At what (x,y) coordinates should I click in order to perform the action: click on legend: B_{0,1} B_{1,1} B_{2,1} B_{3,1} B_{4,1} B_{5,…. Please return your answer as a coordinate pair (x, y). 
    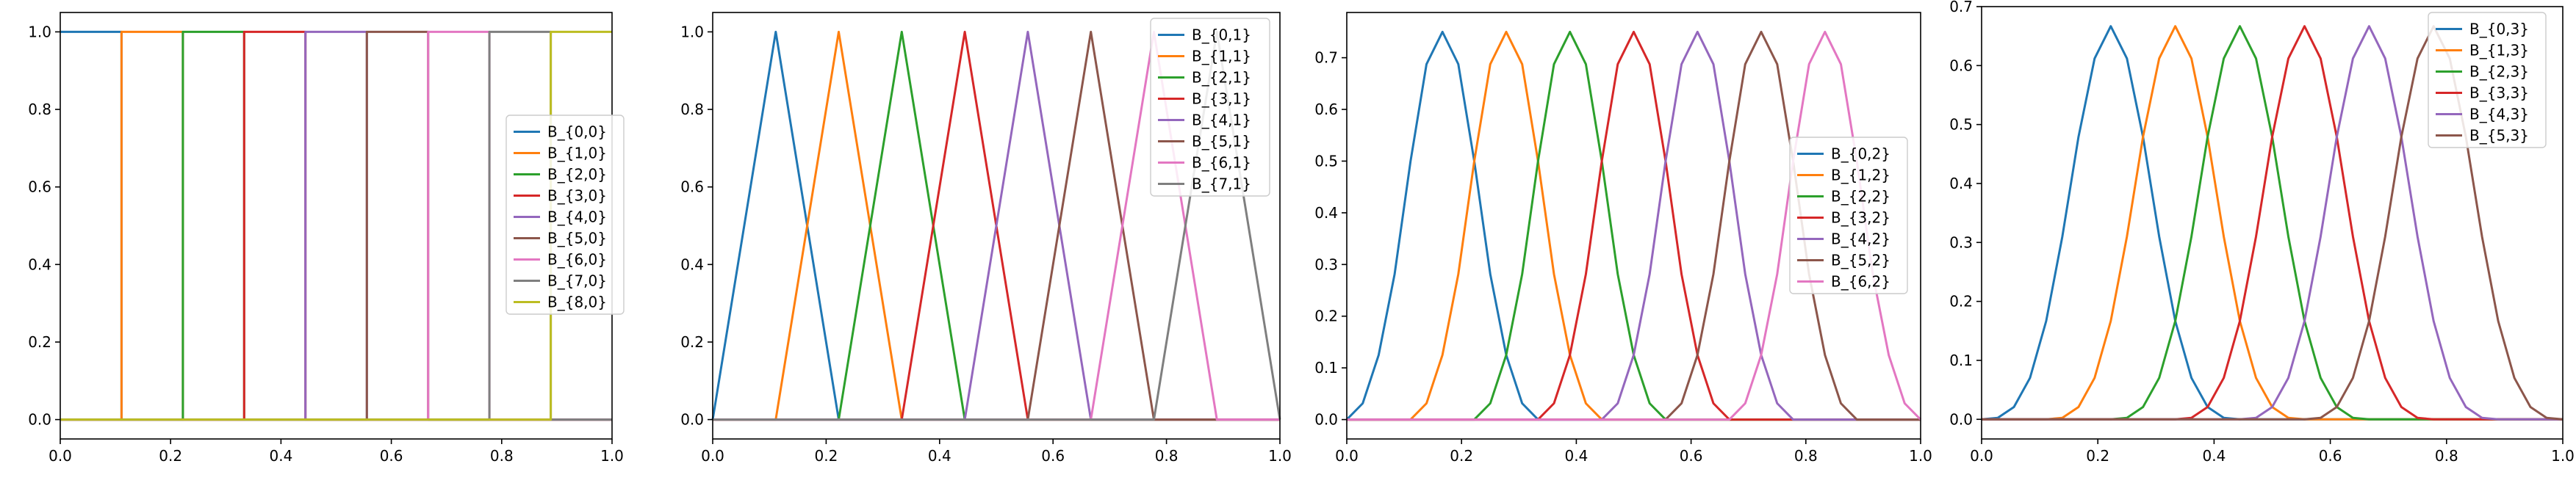
    Looking at the image, I should click on (1210, 107).